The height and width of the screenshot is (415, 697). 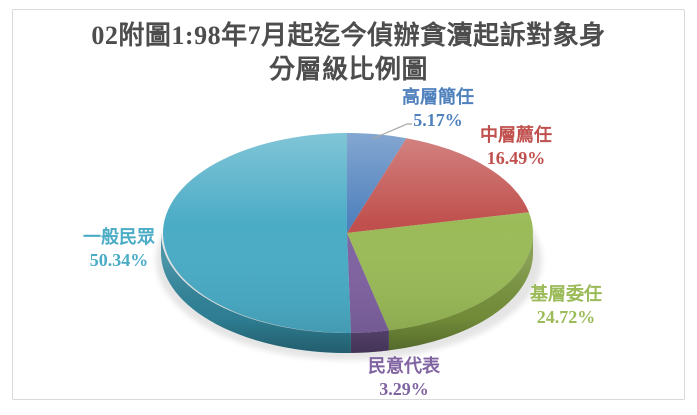 What do you see at coordinates (348, 35) in the screenshot?
I see `chart-title-line1: 02附圖1:98年7月起迄今偵辦貪瀆起訴對象身` at bounding box center [348, 35].